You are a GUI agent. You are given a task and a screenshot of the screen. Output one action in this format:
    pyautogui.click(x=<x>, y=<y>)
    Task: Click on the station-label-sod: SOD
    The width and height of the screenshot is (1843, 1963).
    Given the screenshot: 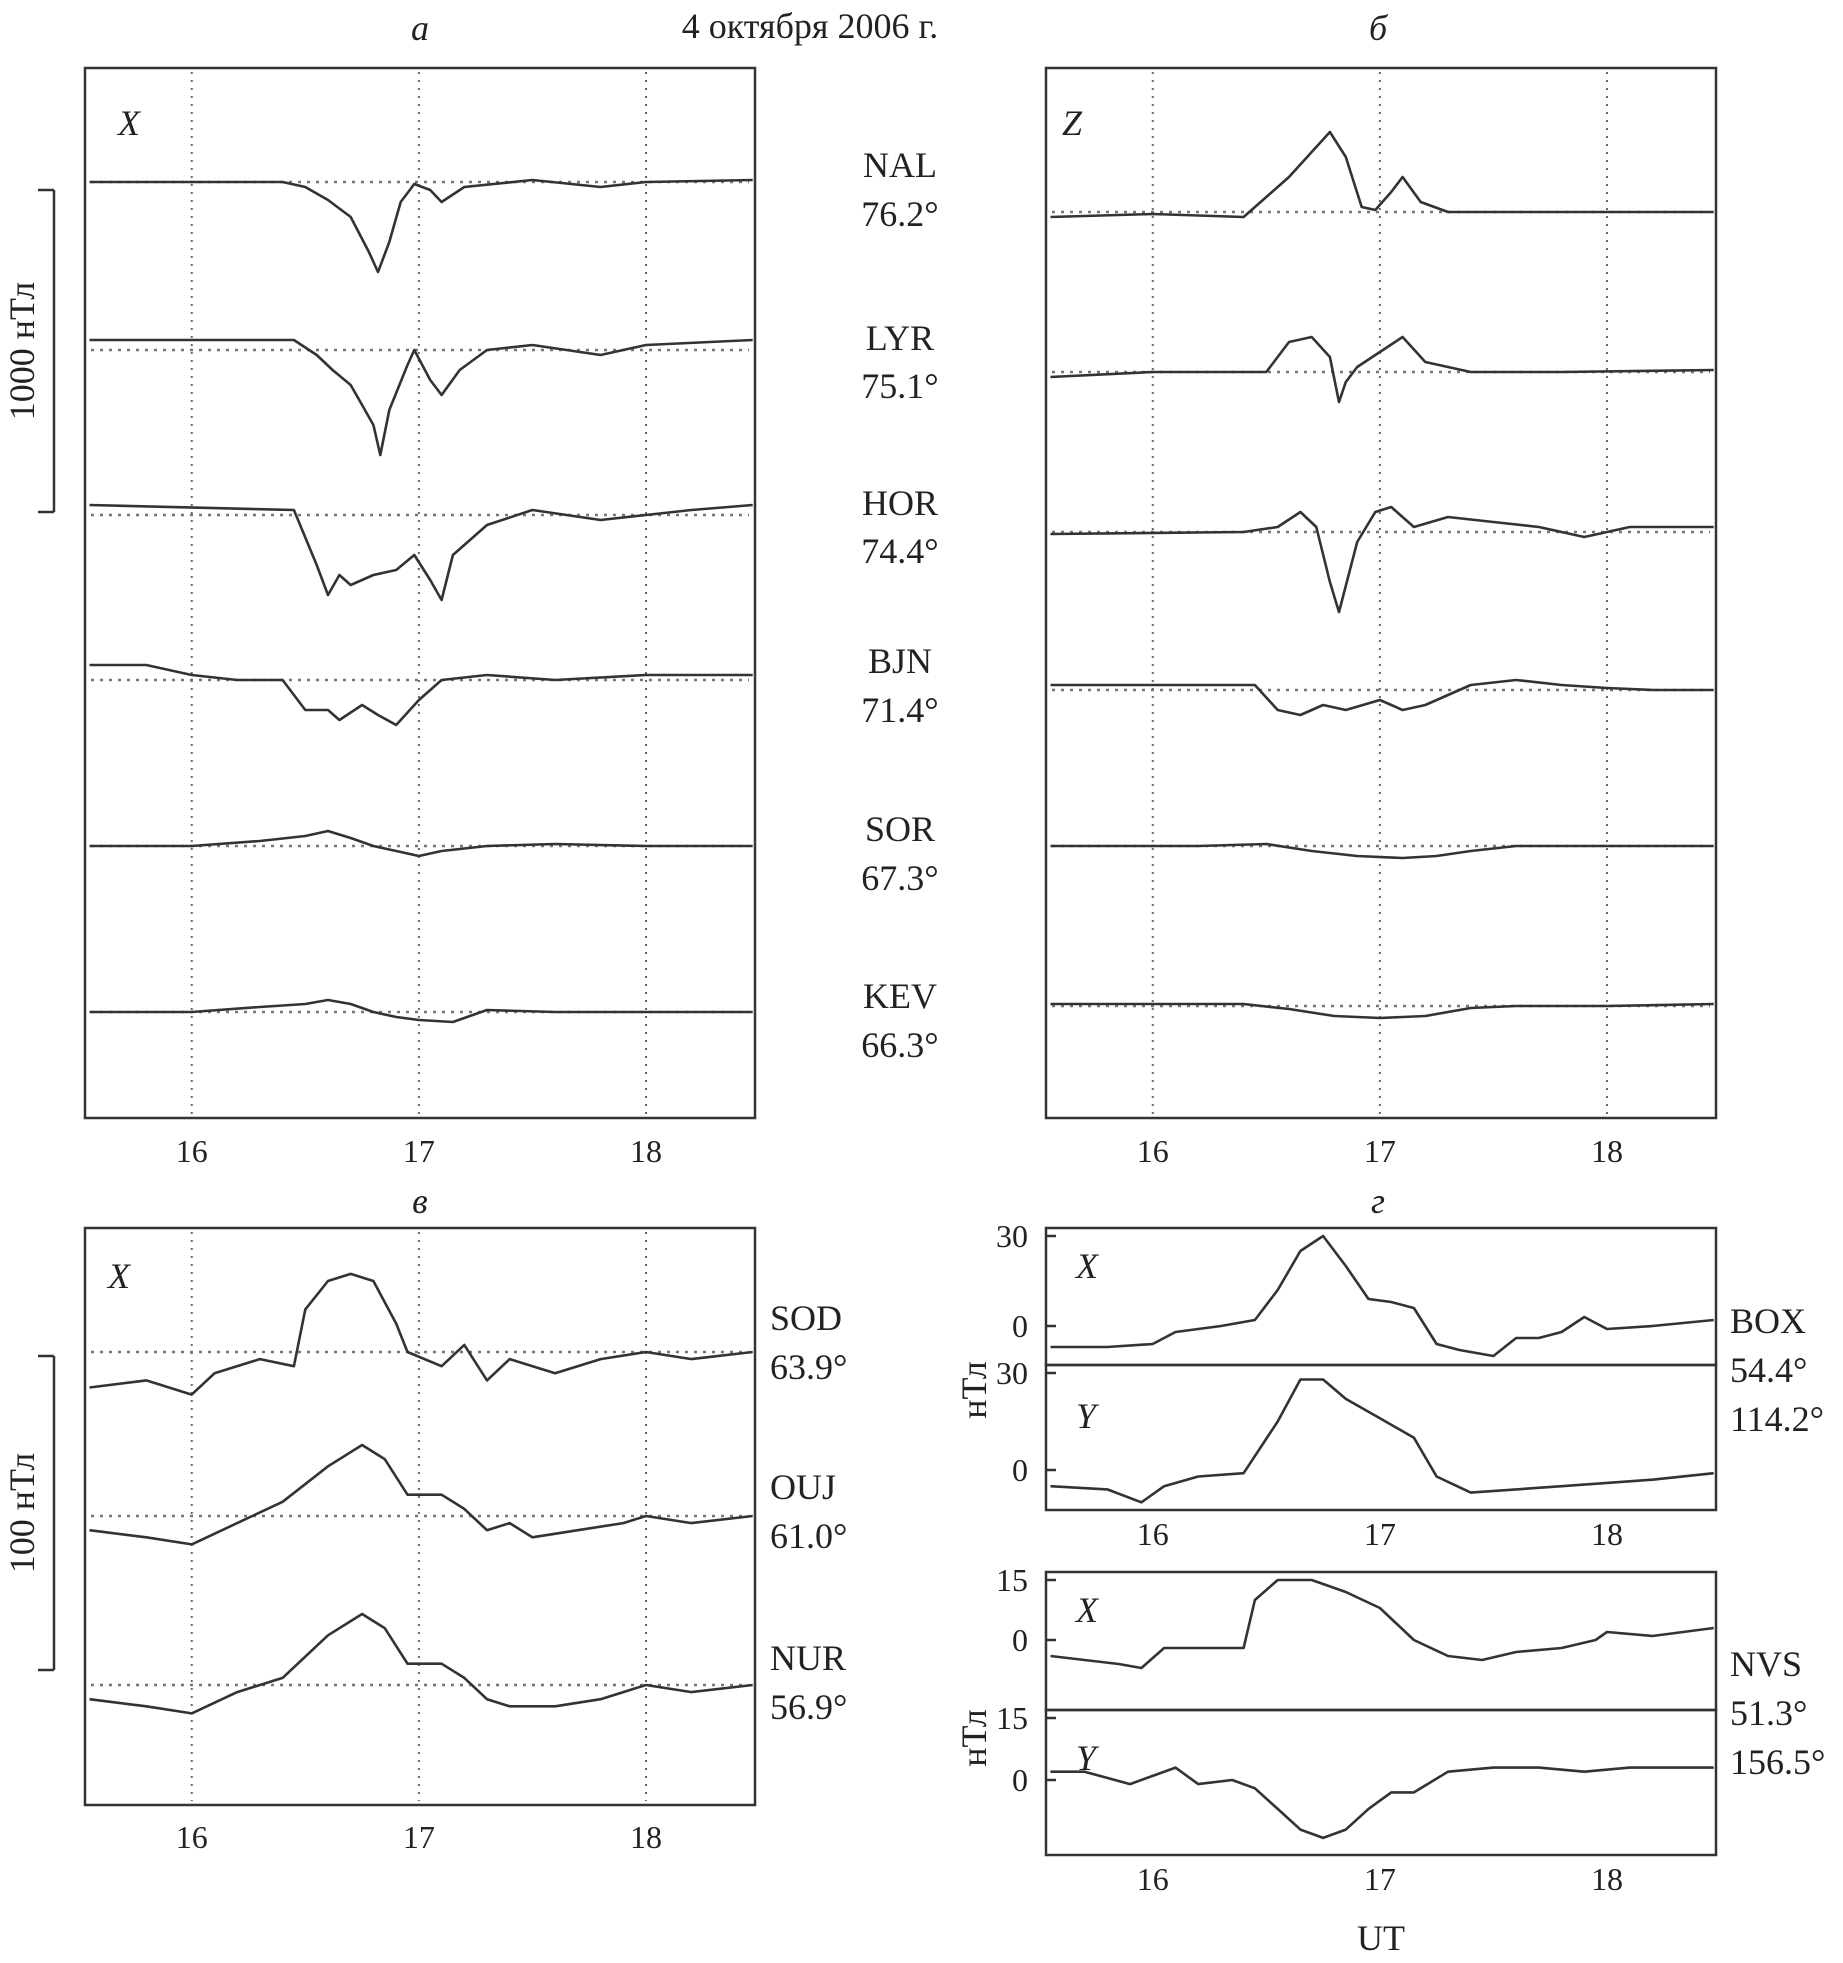 What is the action you would take?
    pyautogui.click(x=806, y=1318)
    